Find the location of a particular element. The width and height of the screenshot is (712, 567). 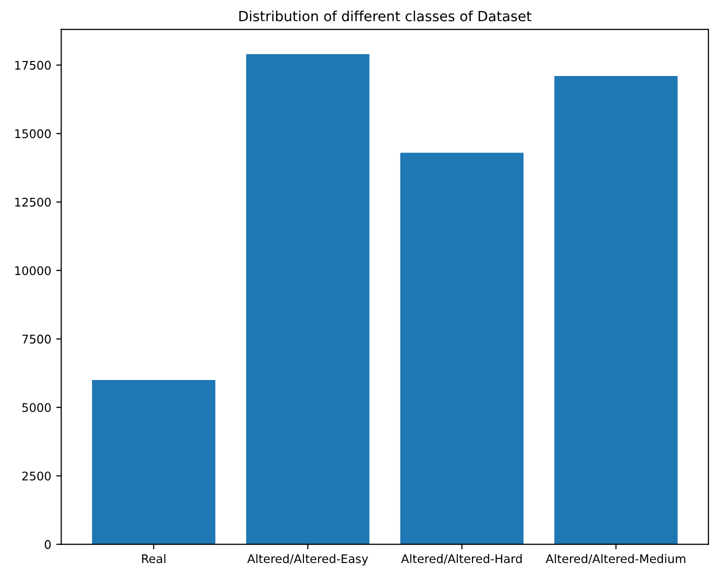

y-tick-label: 2500 is located at coordinates (36, 476).